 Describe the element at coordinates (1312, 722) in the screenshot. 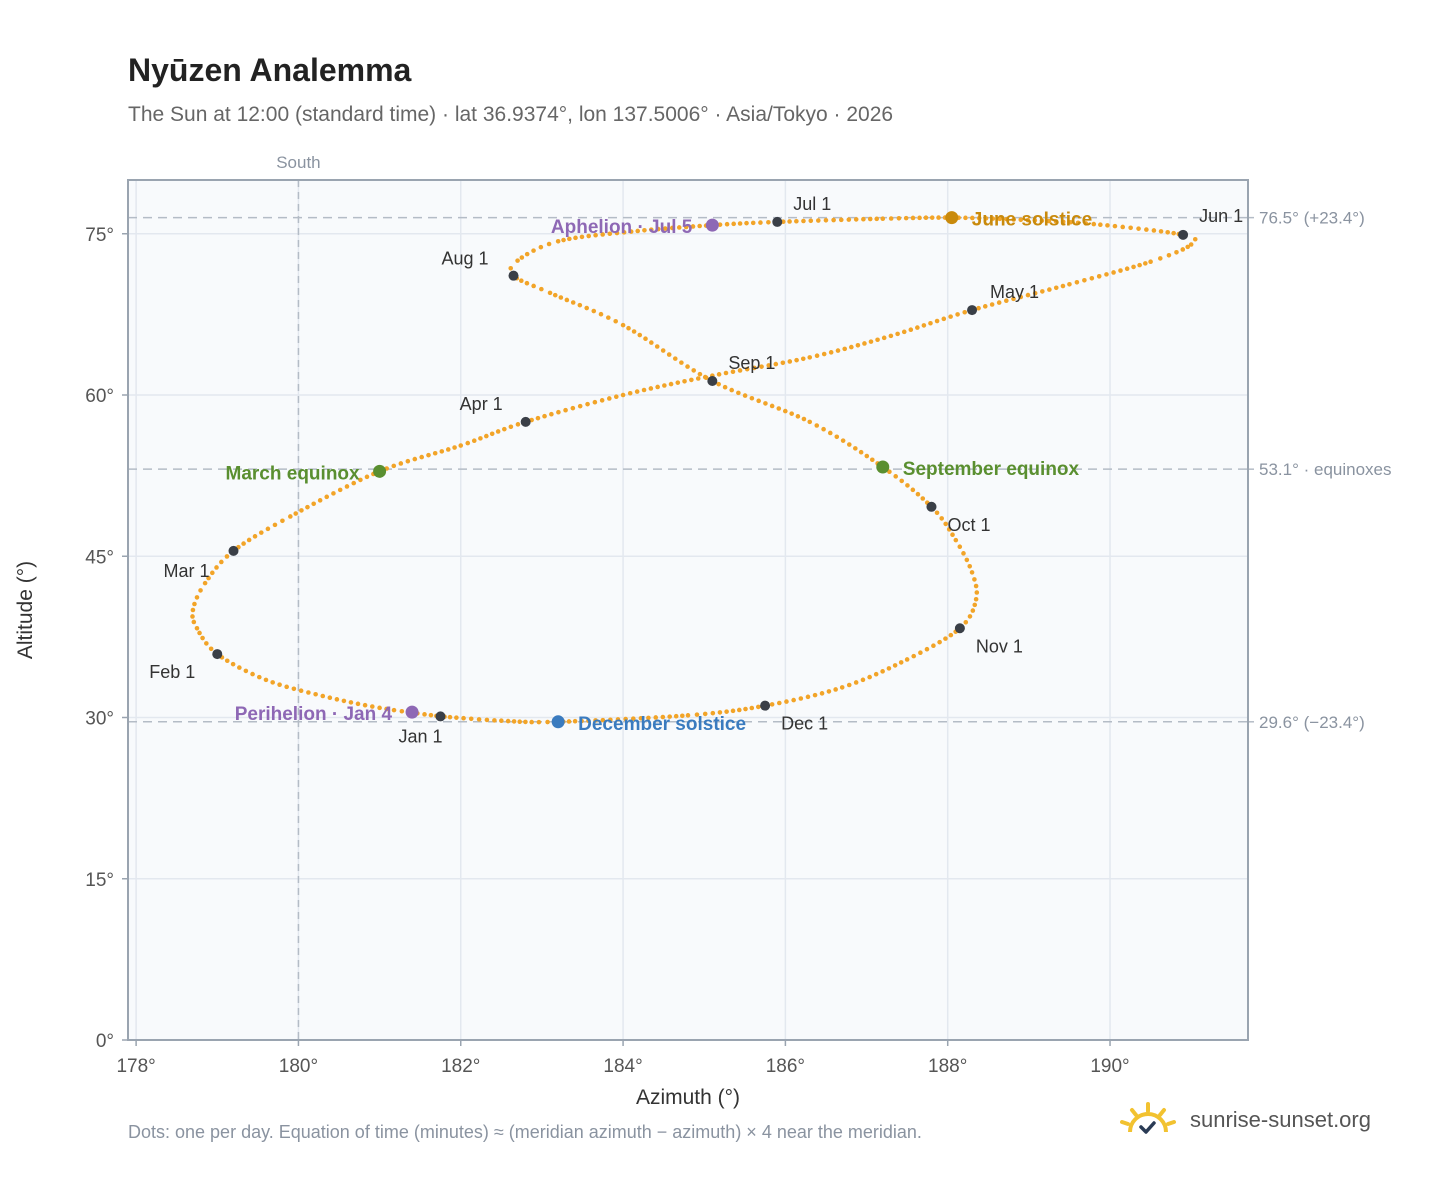

I see `reference-line-label: 29.6° (−23.4°)` at that location.